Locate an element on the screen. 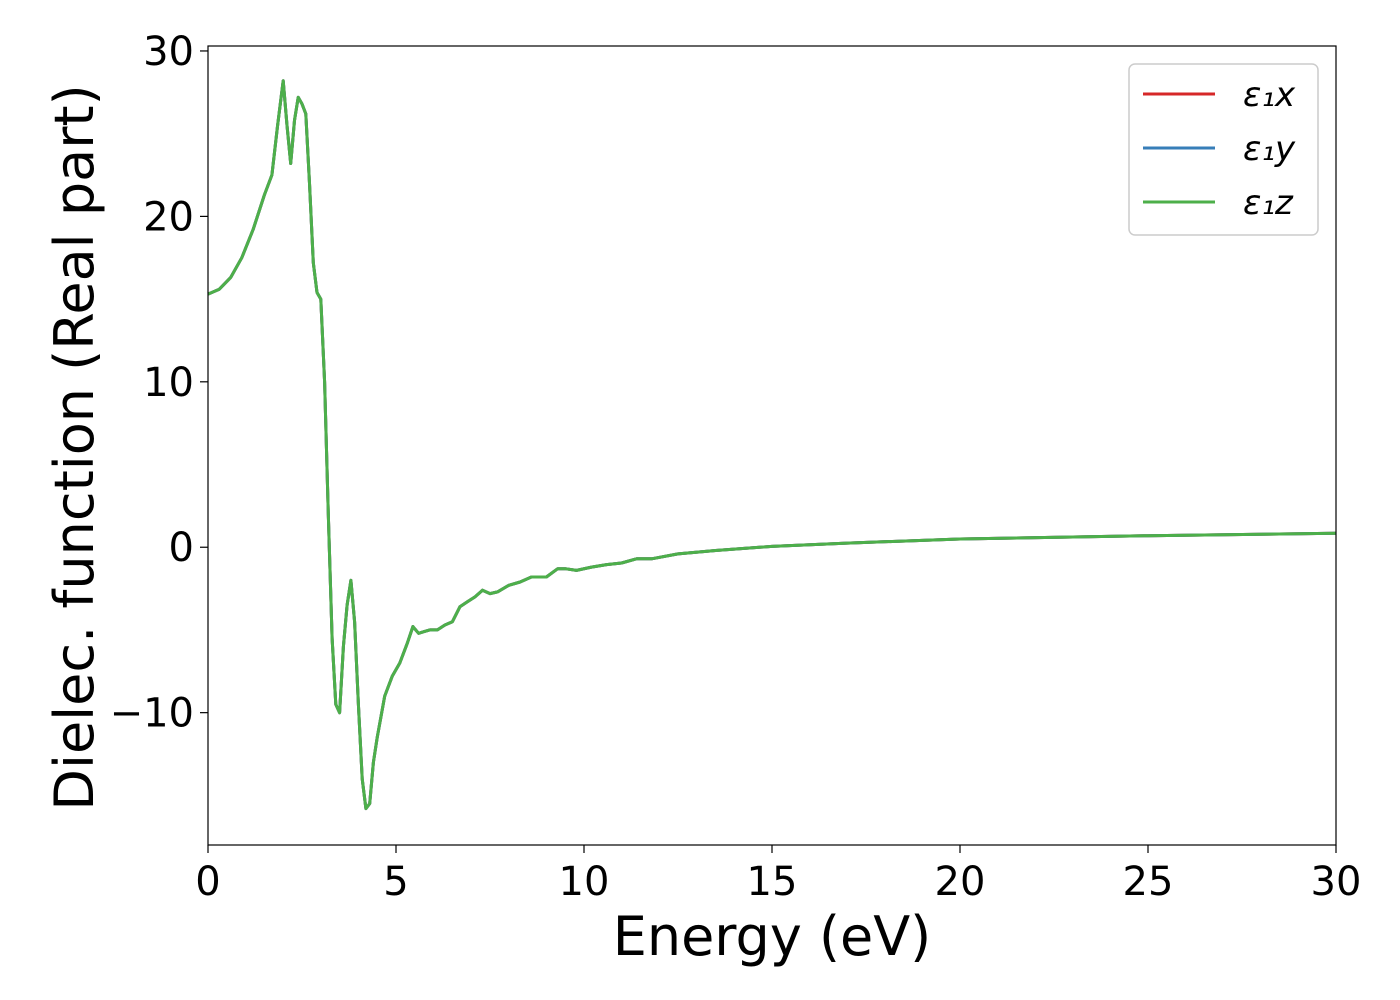 Image resolution: width=1400 pixels, height=1000 pixels. x-tick-label: 30 is located at coordinates (1336, 882).